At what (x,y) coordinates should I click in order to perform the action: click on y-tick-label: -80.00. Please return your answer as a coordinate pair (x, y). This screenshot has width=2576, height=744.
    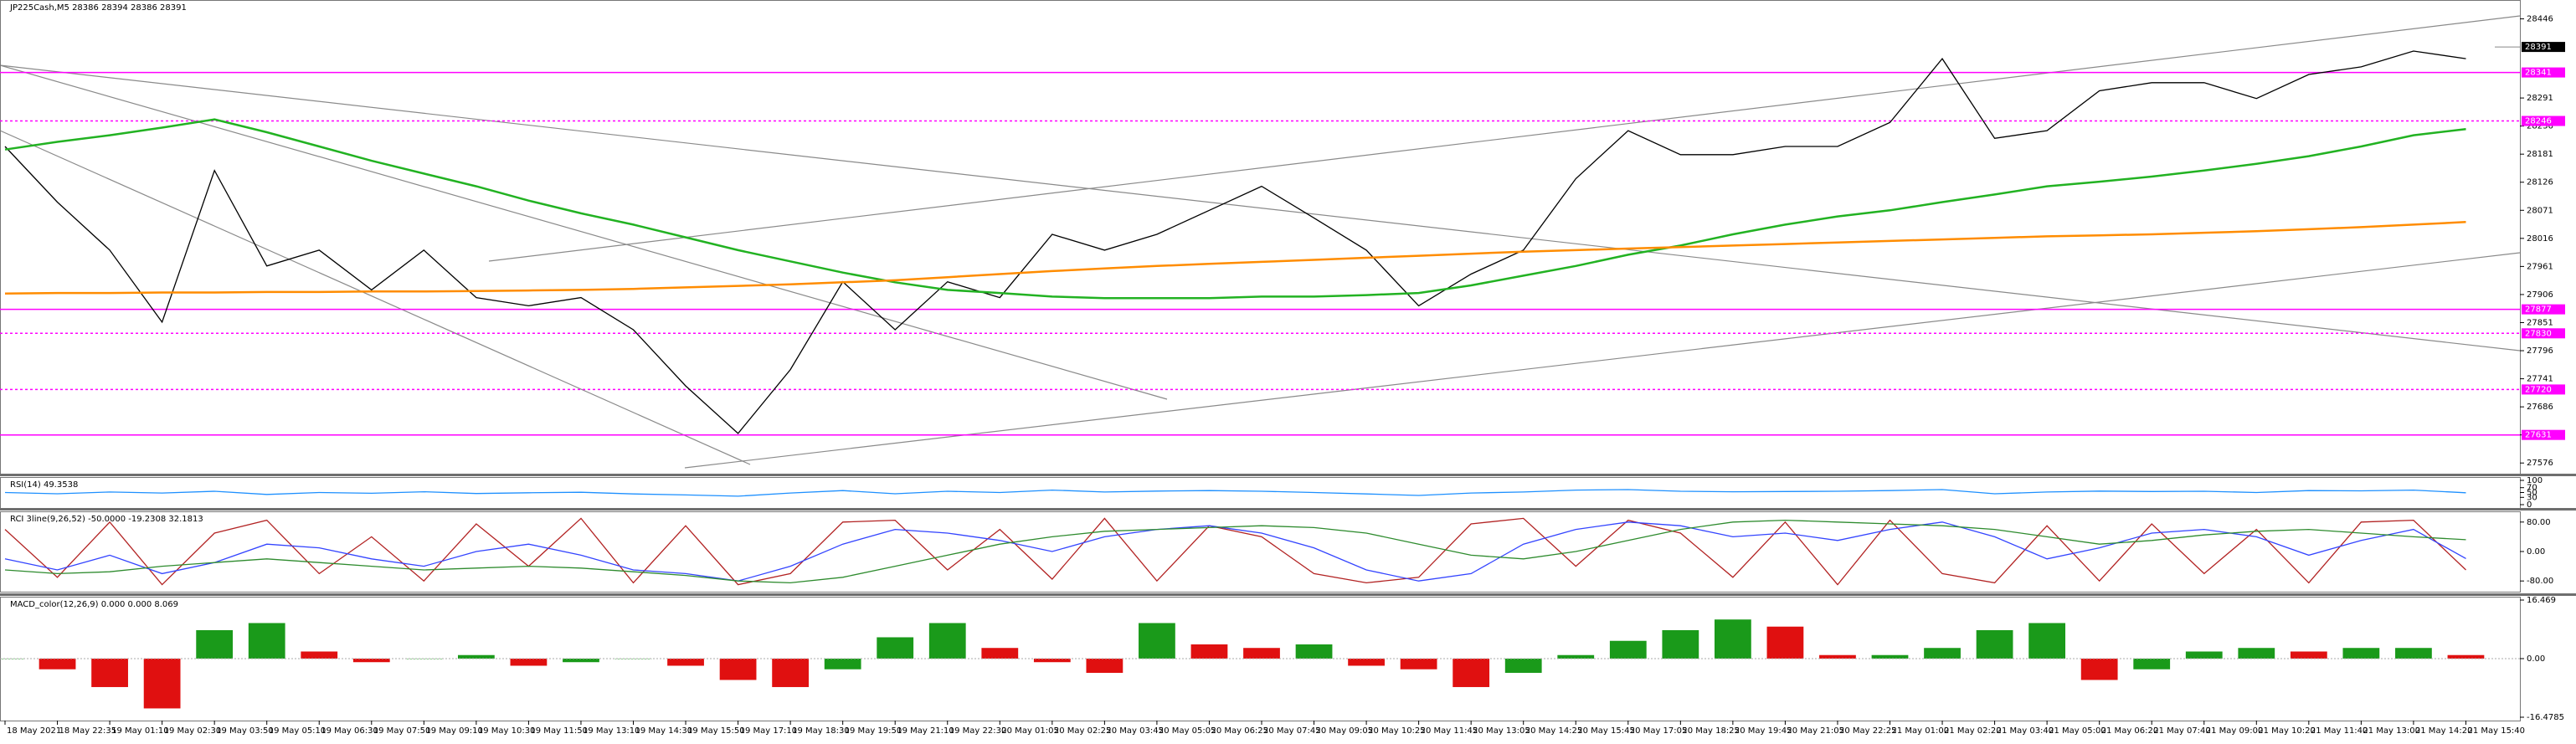
    Looking at the image, I should click on (2540, 581).